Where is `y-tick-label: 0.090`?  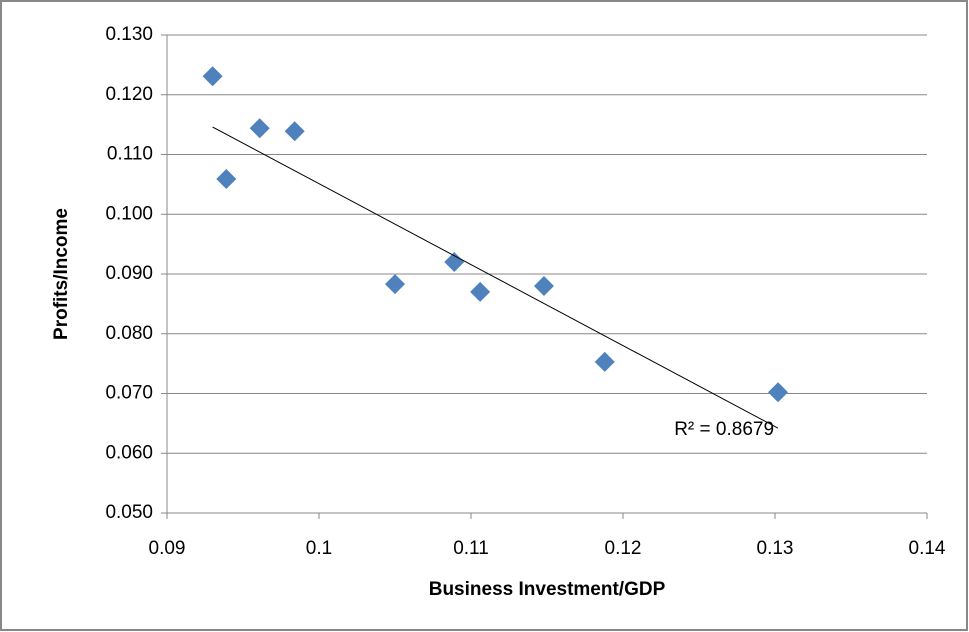 y-tick-label: 0.090 is located at coordinates (129, 273).